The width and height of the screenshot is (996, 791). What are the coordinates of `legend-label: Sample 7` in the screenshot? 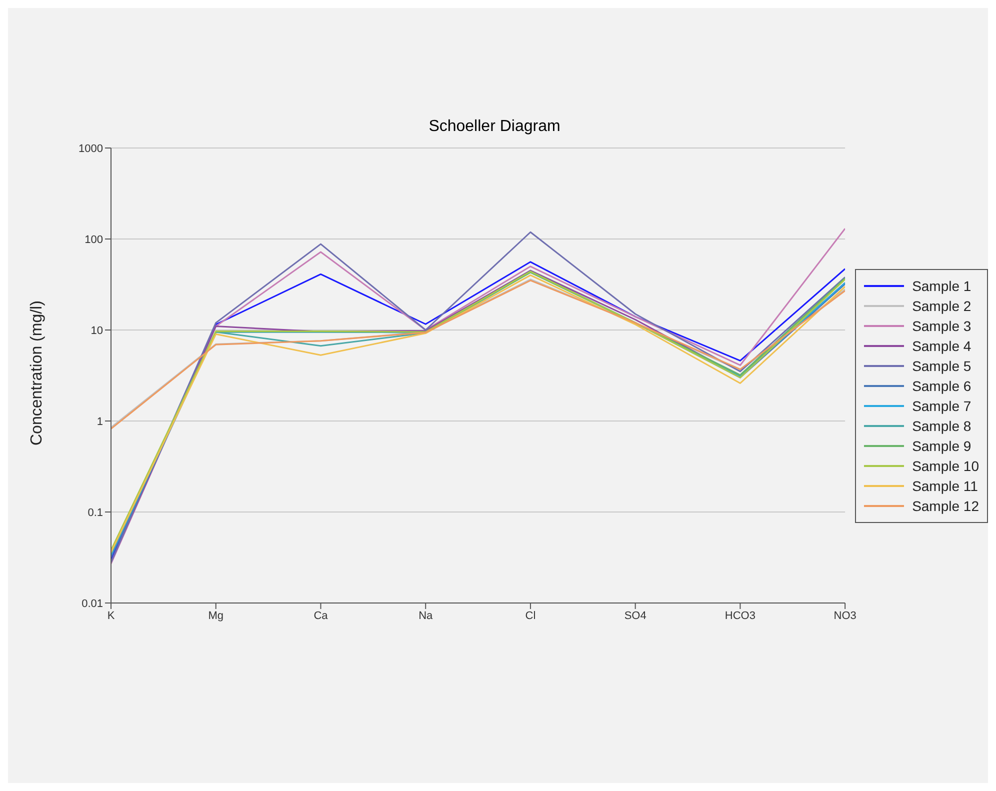 It's located at (942, 406).